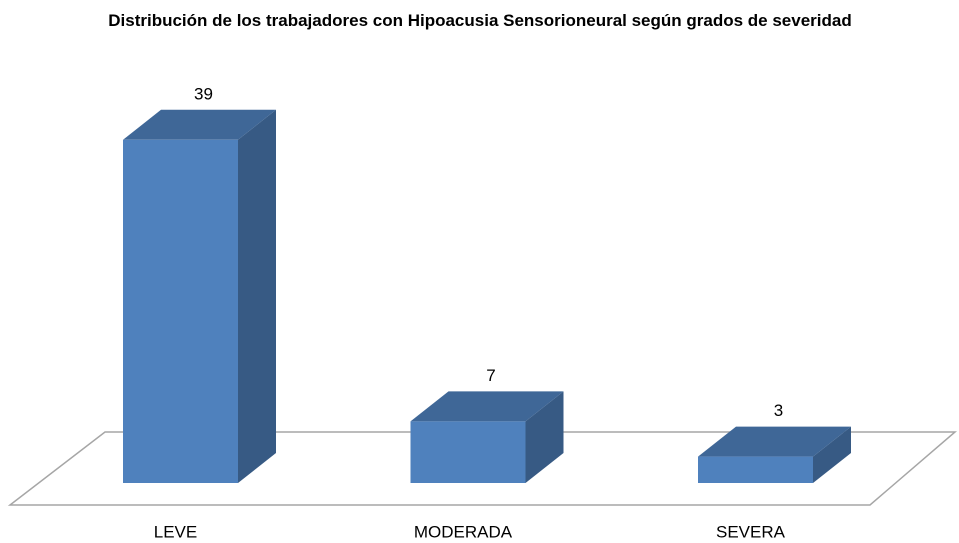 This screenshot has height=543, width=959. I want to click on x-tick-label: LEVE, so click(175, 531).